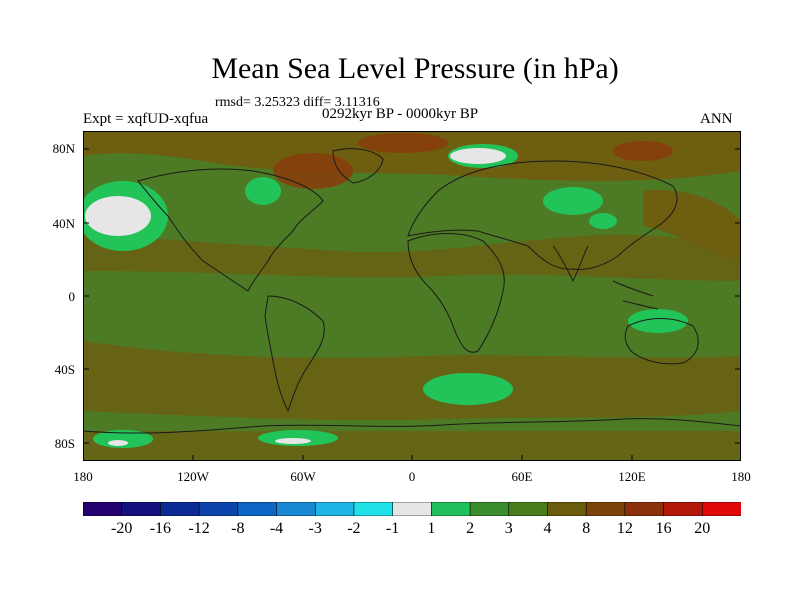 The image size is (800, 600). What do you see at coordinates (303, 476) in the screenshot?
I see `lon-tick-60w: 60W` at bounding box center [303, 476].